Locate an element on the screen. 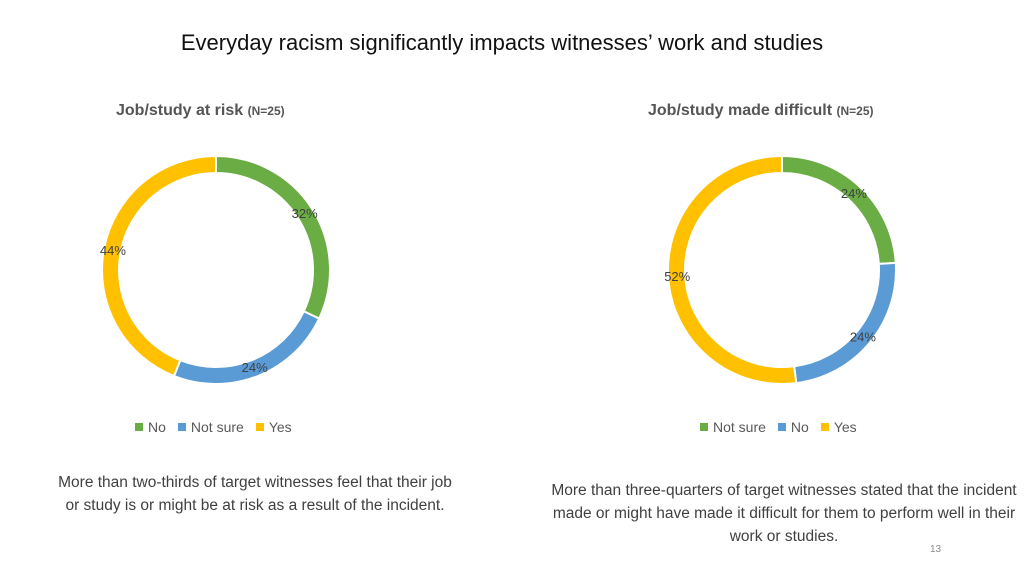  donut-chart-job-study-made-difficult: 24% 24% 52% is located at coordinates (780, 269).